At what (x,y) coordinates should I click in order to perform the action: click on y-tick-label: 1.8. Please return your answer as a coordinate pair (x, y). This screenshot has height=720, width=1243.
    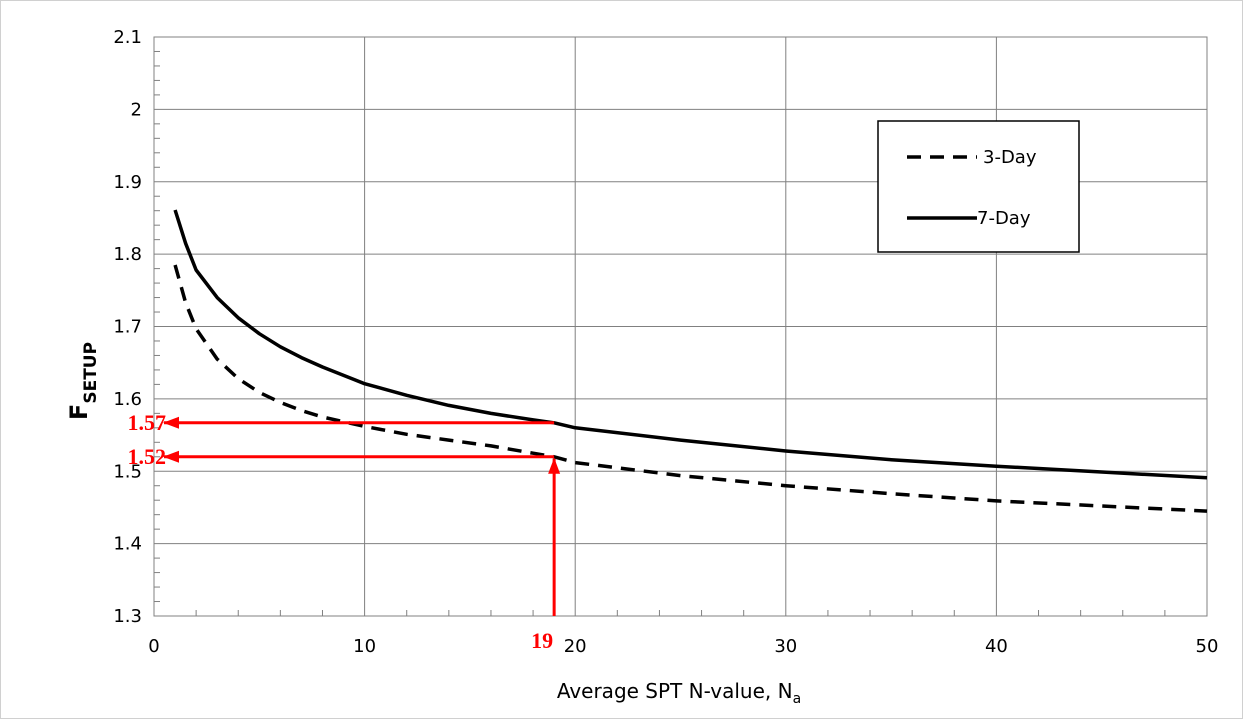
    Looking at the image, I should click on (127, 254).